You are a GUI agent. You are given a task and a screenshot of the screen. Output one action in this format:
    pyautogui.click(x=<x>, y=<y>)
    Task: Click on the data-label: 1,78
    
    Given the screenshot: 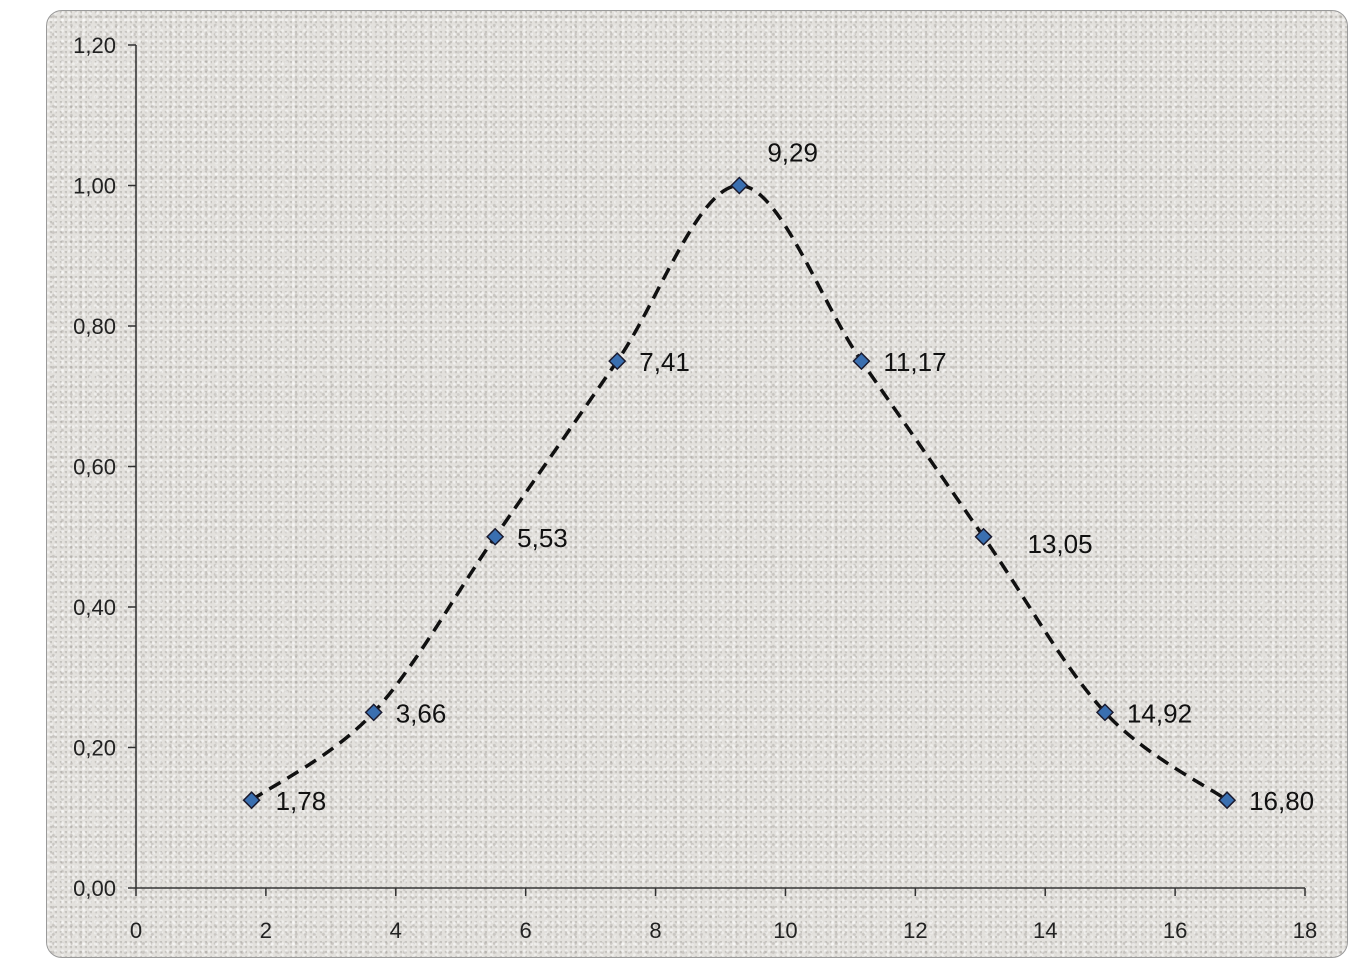 What is the action you would take?
    pyautogui.click(x=301, y=801)
    